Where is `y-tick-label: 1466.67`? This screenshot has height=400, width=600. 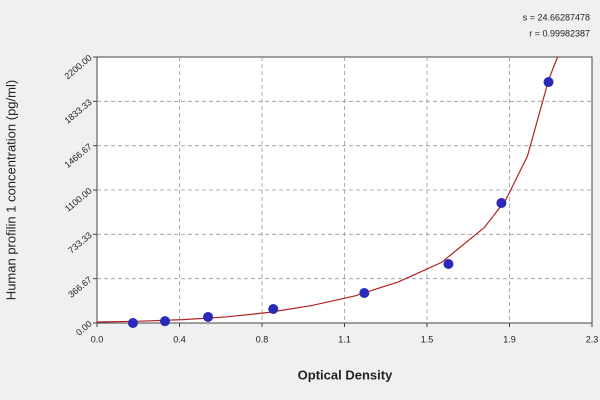
y-tick-label: 1466.67 is located at coordinates (77, 155).